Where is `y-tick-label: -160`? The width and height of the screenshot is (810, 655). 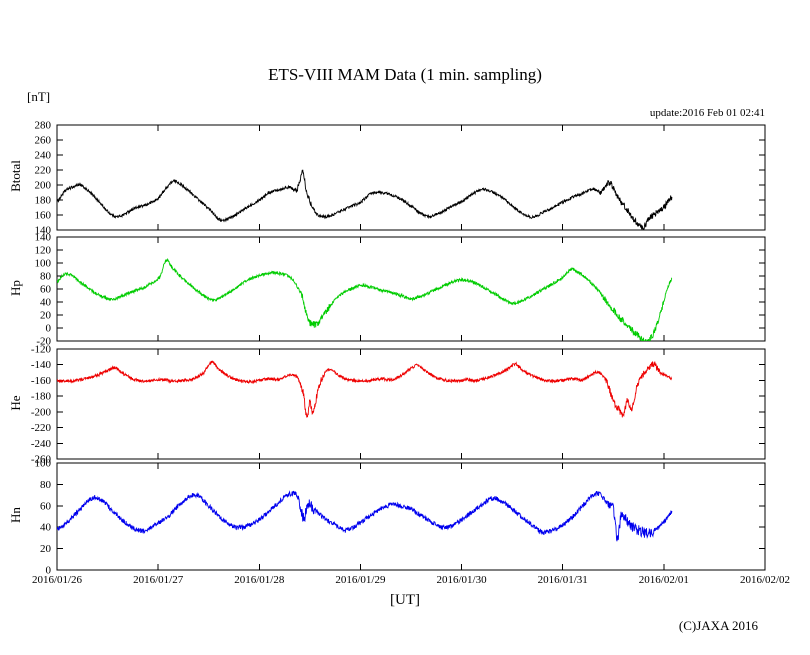 y-tick-label: -160 is located at coordinates (41, 381).